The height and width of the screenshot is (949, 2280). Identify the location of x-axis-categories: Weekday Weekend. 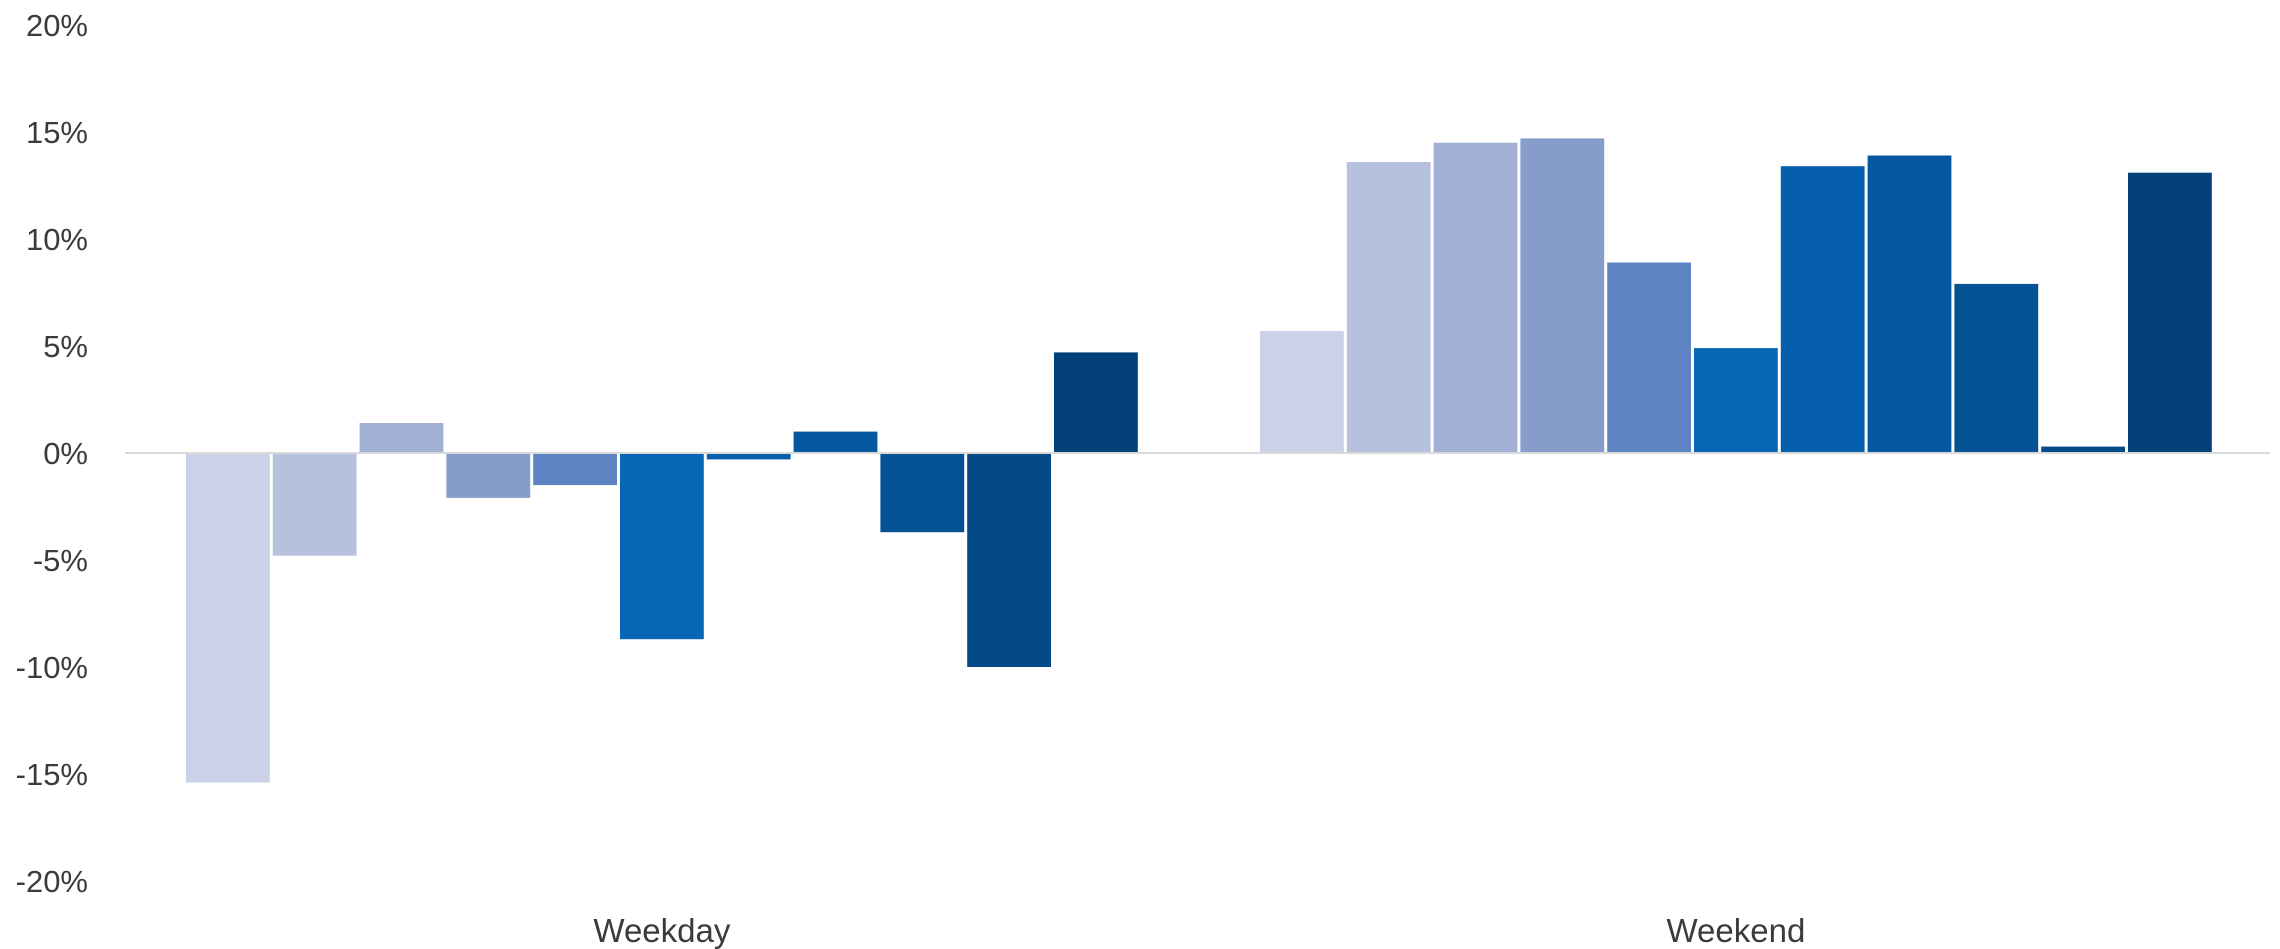
(1199, 930).